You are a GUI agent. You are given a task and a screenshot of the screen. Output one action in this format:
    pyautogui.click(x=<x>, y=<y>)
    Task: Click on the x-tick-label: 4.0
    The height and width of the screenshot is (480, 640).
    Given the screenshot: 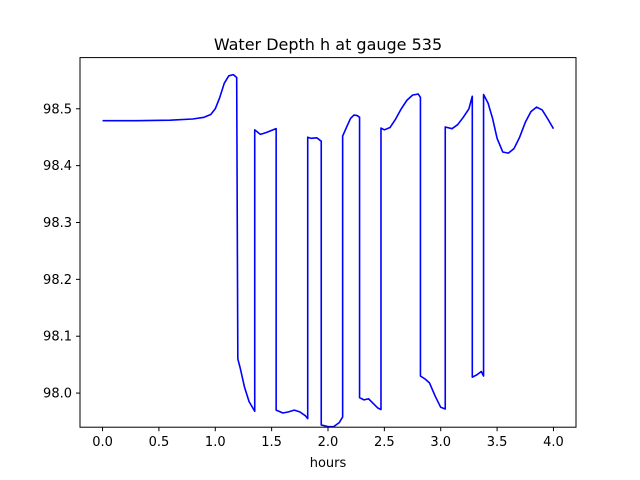 What is the action you would take?
    pyautogui.click(x=553, y=442)
    